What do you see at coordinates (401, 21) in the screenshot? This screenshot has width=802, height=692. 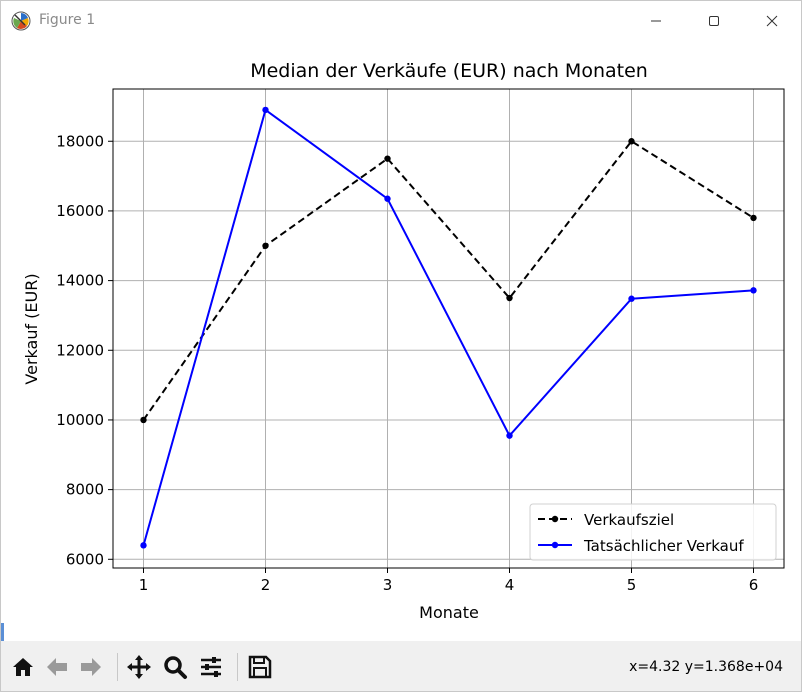 I see `title-bar: Figure 1` at bounding box center [401, 21].